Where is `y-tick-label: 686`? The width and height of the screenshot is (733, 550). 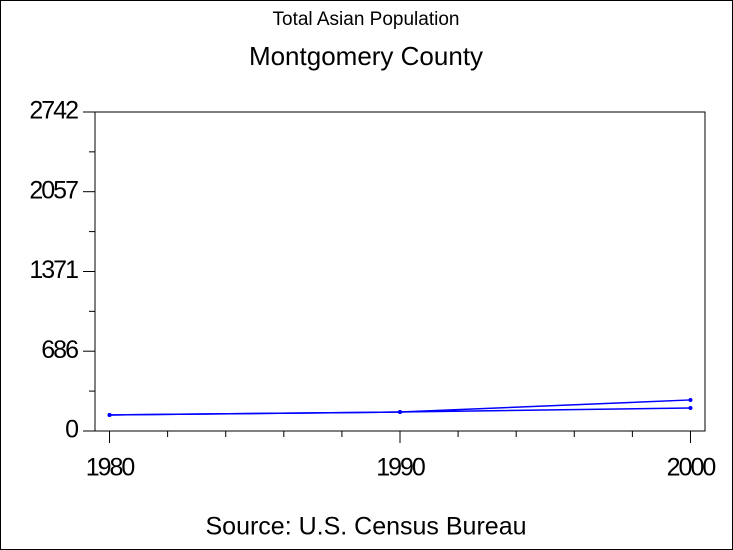 y-tick-label: 686 is located at coordinates (59, 350).